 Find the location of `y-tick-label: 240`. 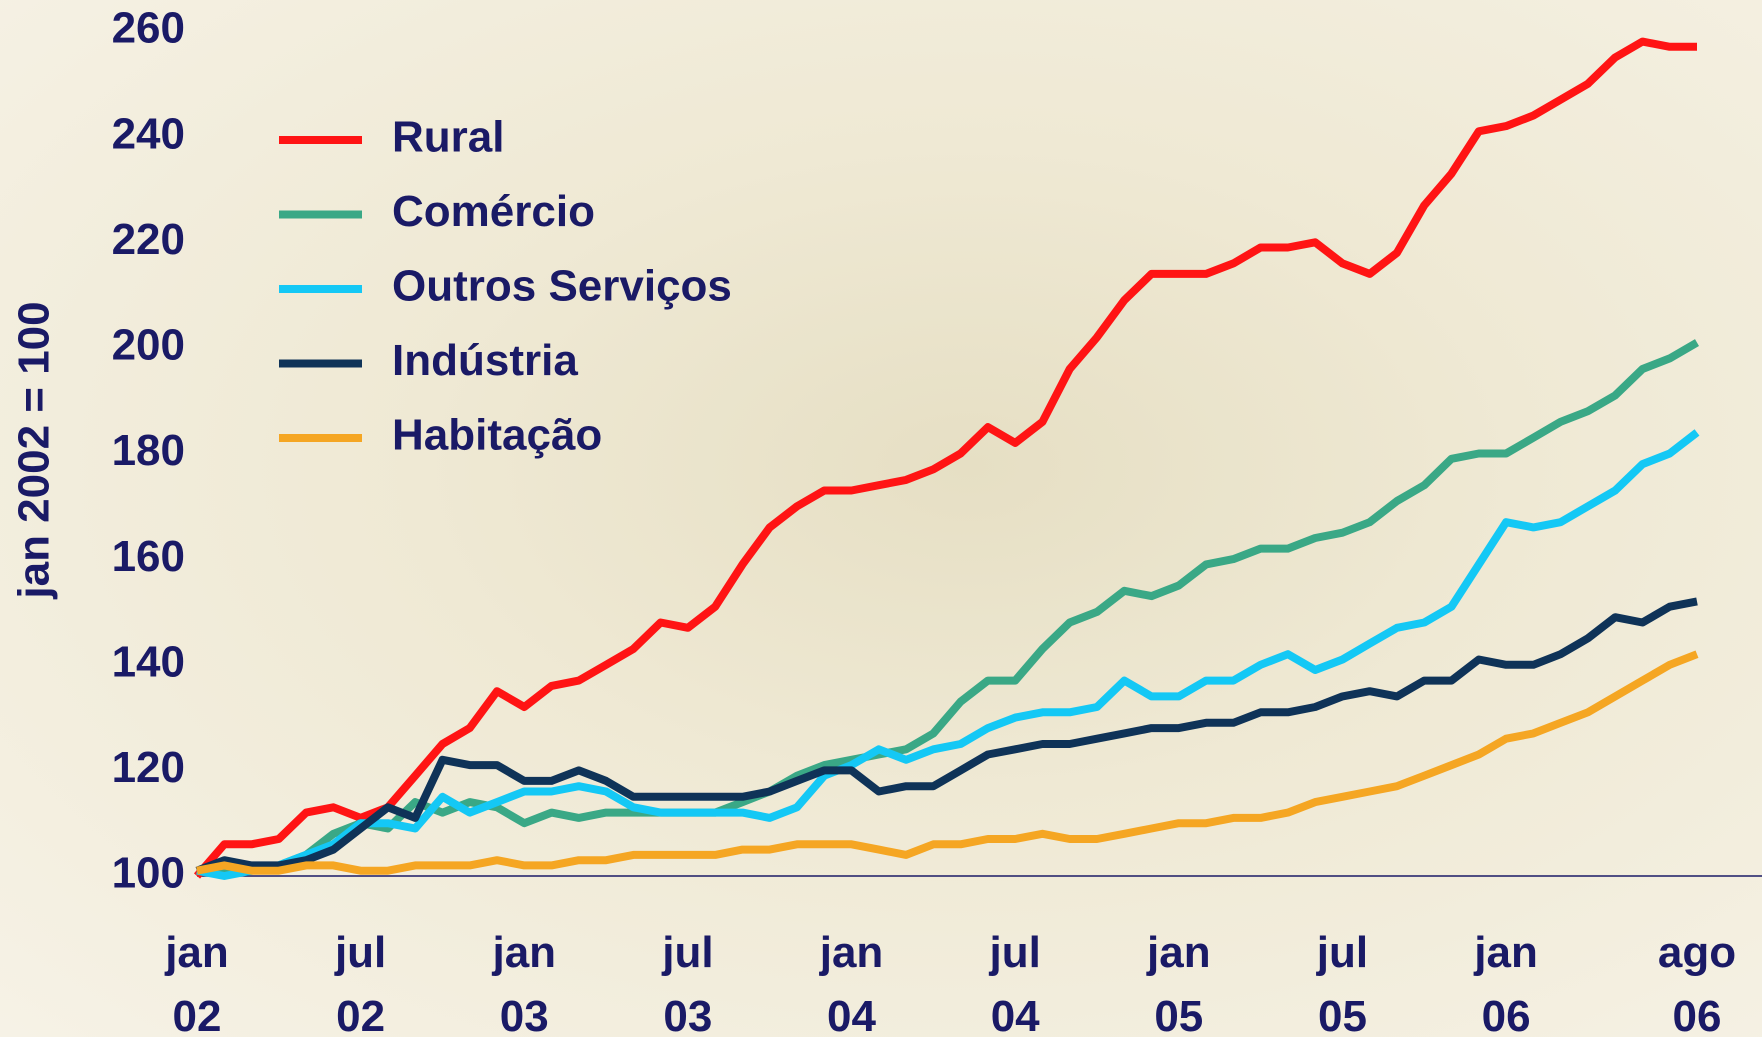

y-tick-label: 240 is located at coordinates (148, 133).